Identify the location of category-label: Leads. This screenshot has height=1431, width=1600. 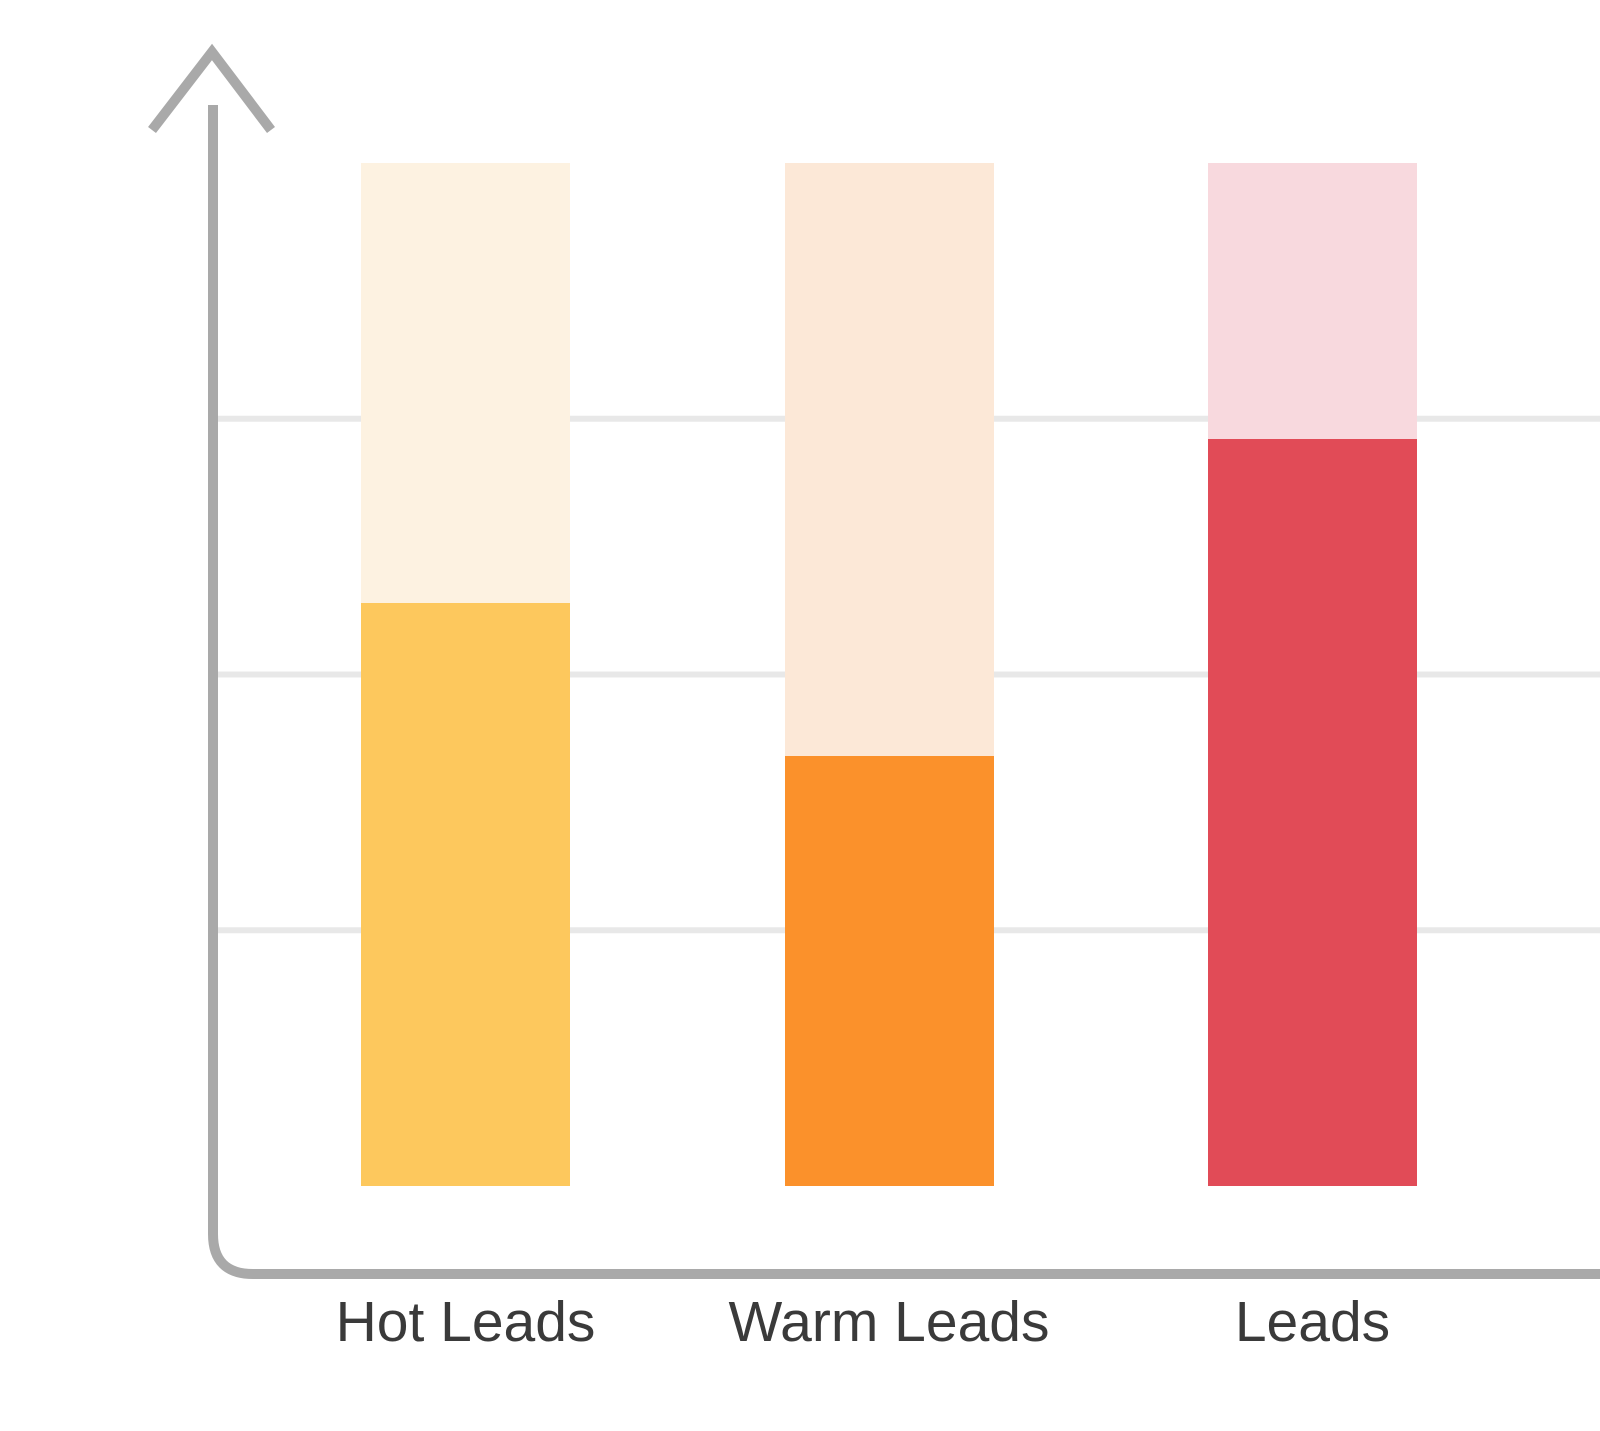
(1312, 1322).